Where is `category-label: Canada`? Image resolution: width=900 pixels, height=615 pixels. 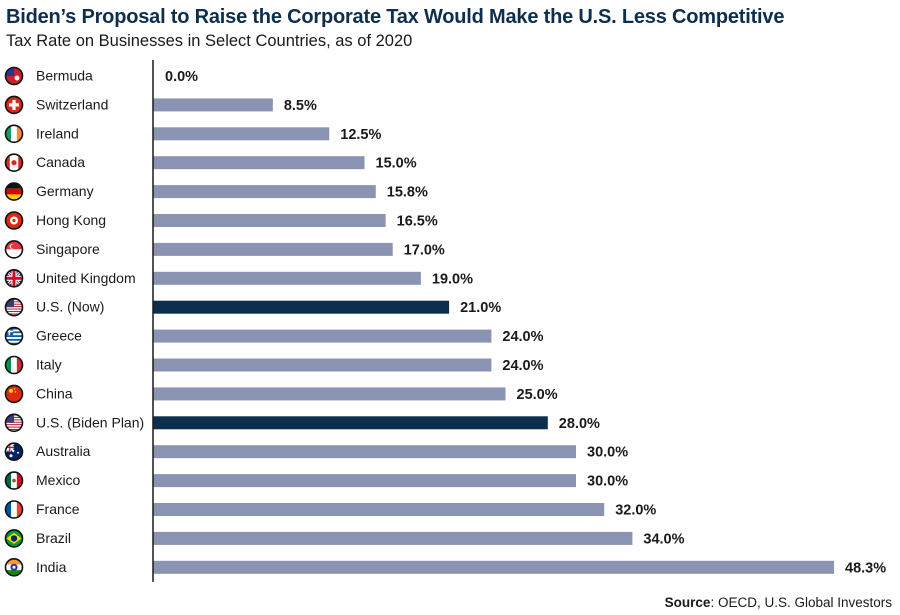 category-label: Canada is located at coordinates (60, 162).